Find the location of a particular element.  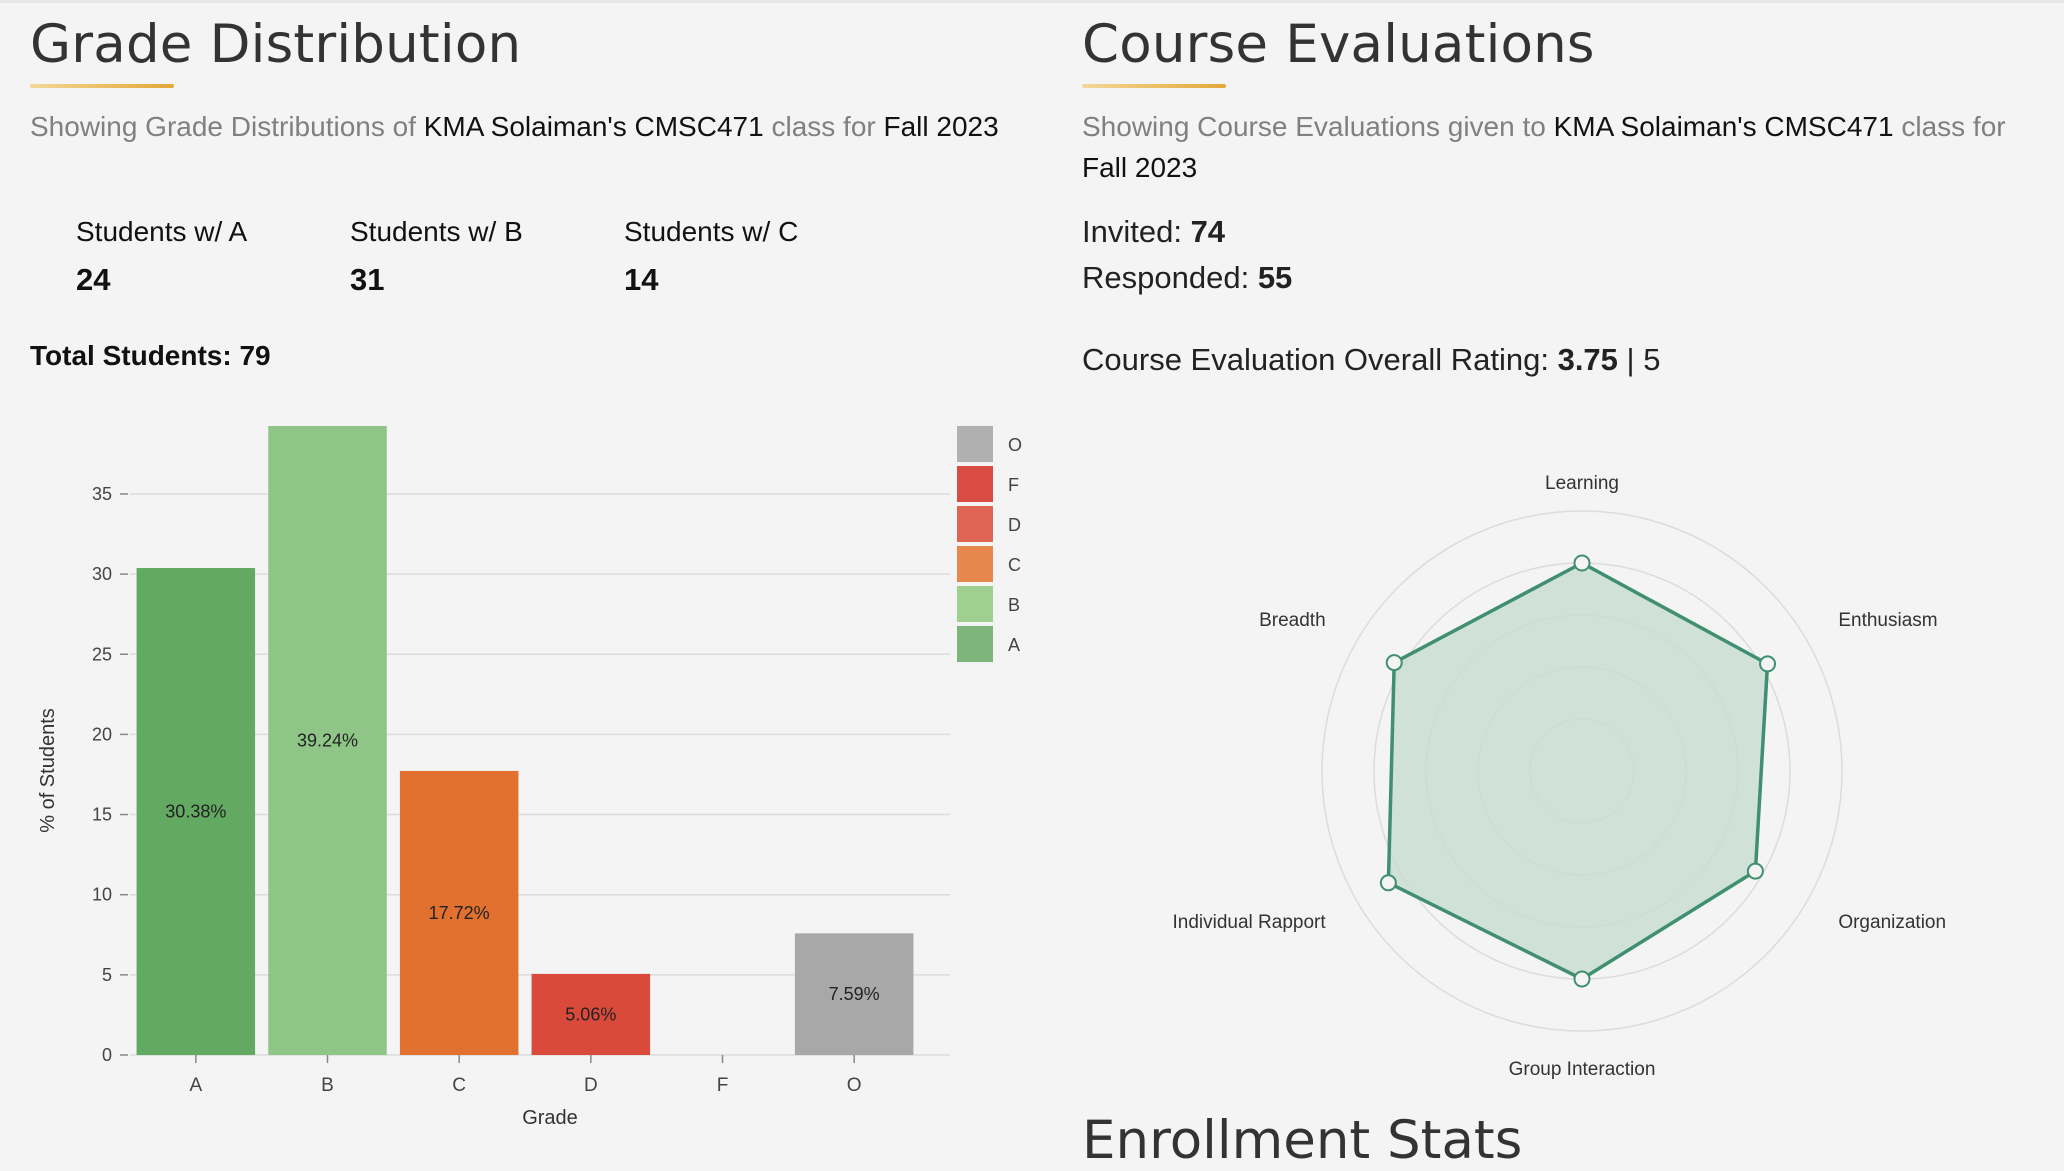

bar-o is located at coordinates (854, 994).